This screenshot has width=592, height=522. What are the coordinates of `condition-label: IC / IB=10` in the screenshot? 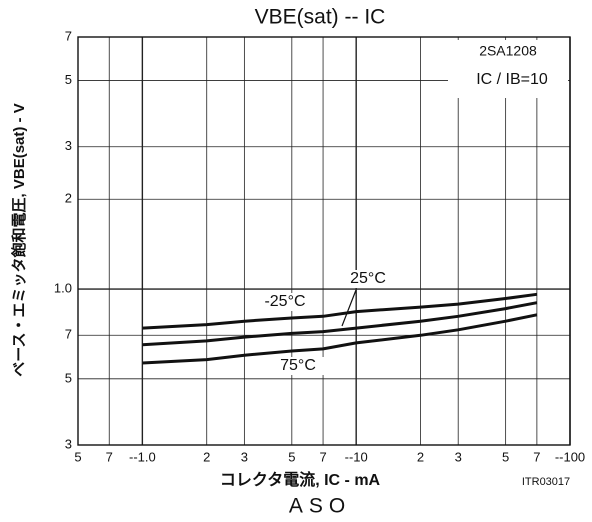 It's located at (512, 79).